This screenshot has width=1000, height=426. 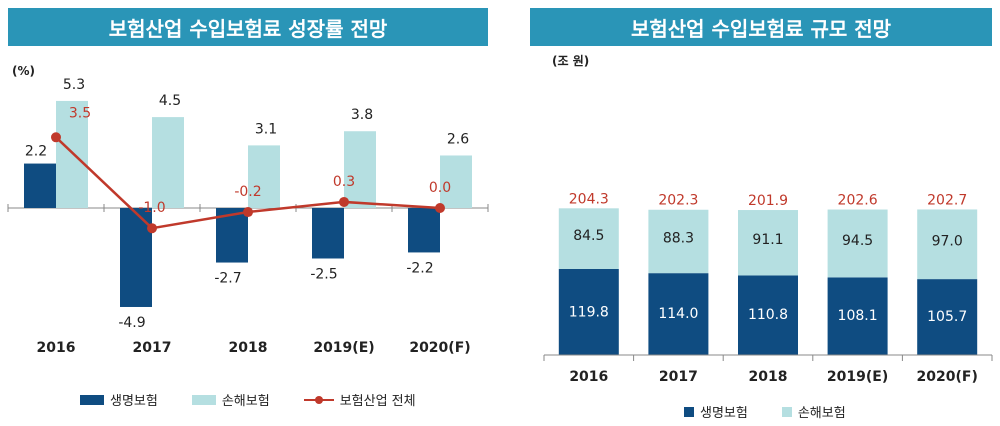 I want to click on growth-chart-legend: 생명보험 손해보험 보험산업 전체, so click(x=265, y=399).